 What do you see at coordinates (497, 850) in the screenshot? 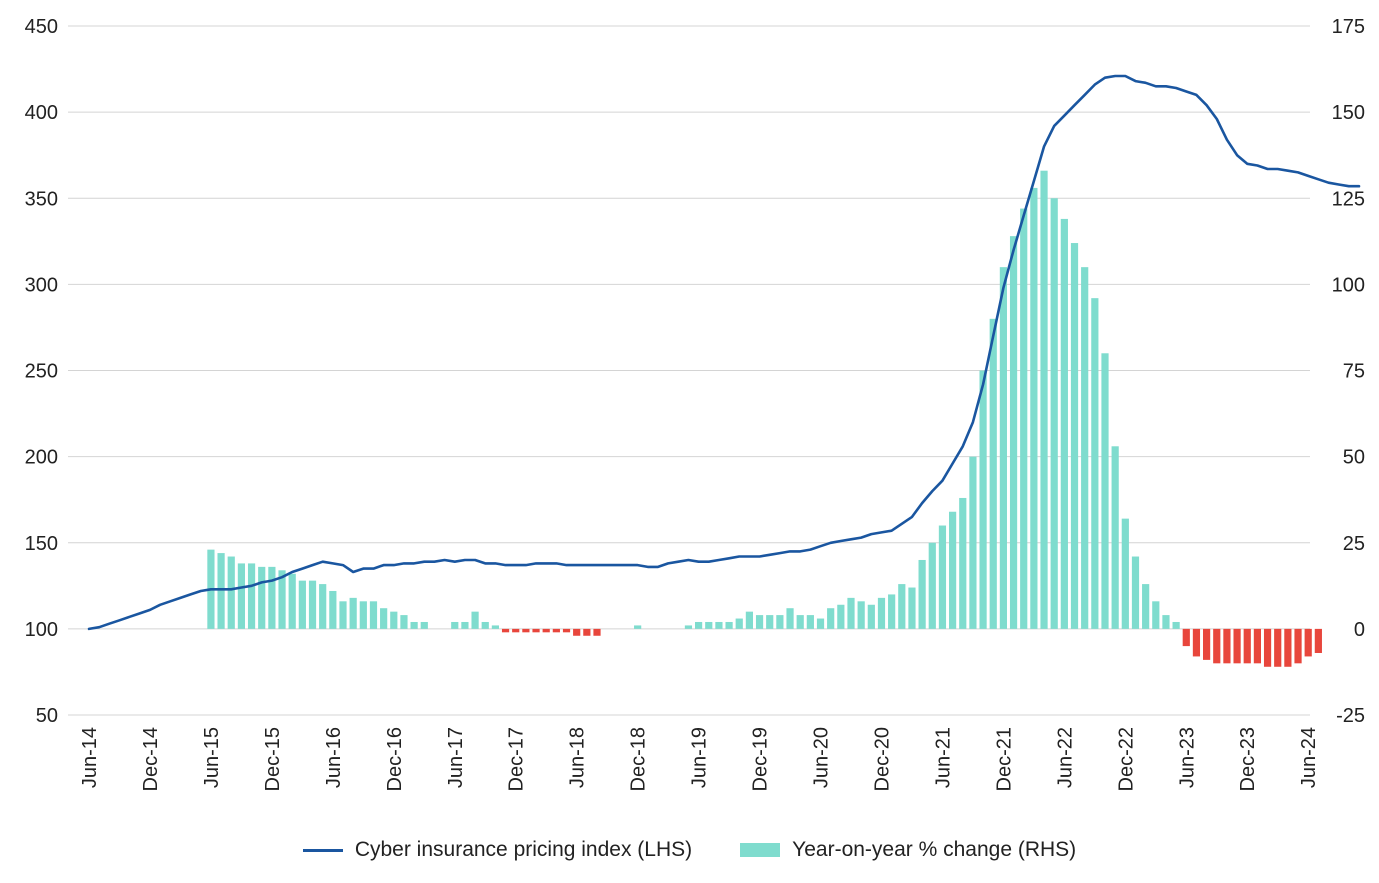
I see `legend-item-index: Cyber insurance pricing index (LHS)` at bounding box center [497, 850].